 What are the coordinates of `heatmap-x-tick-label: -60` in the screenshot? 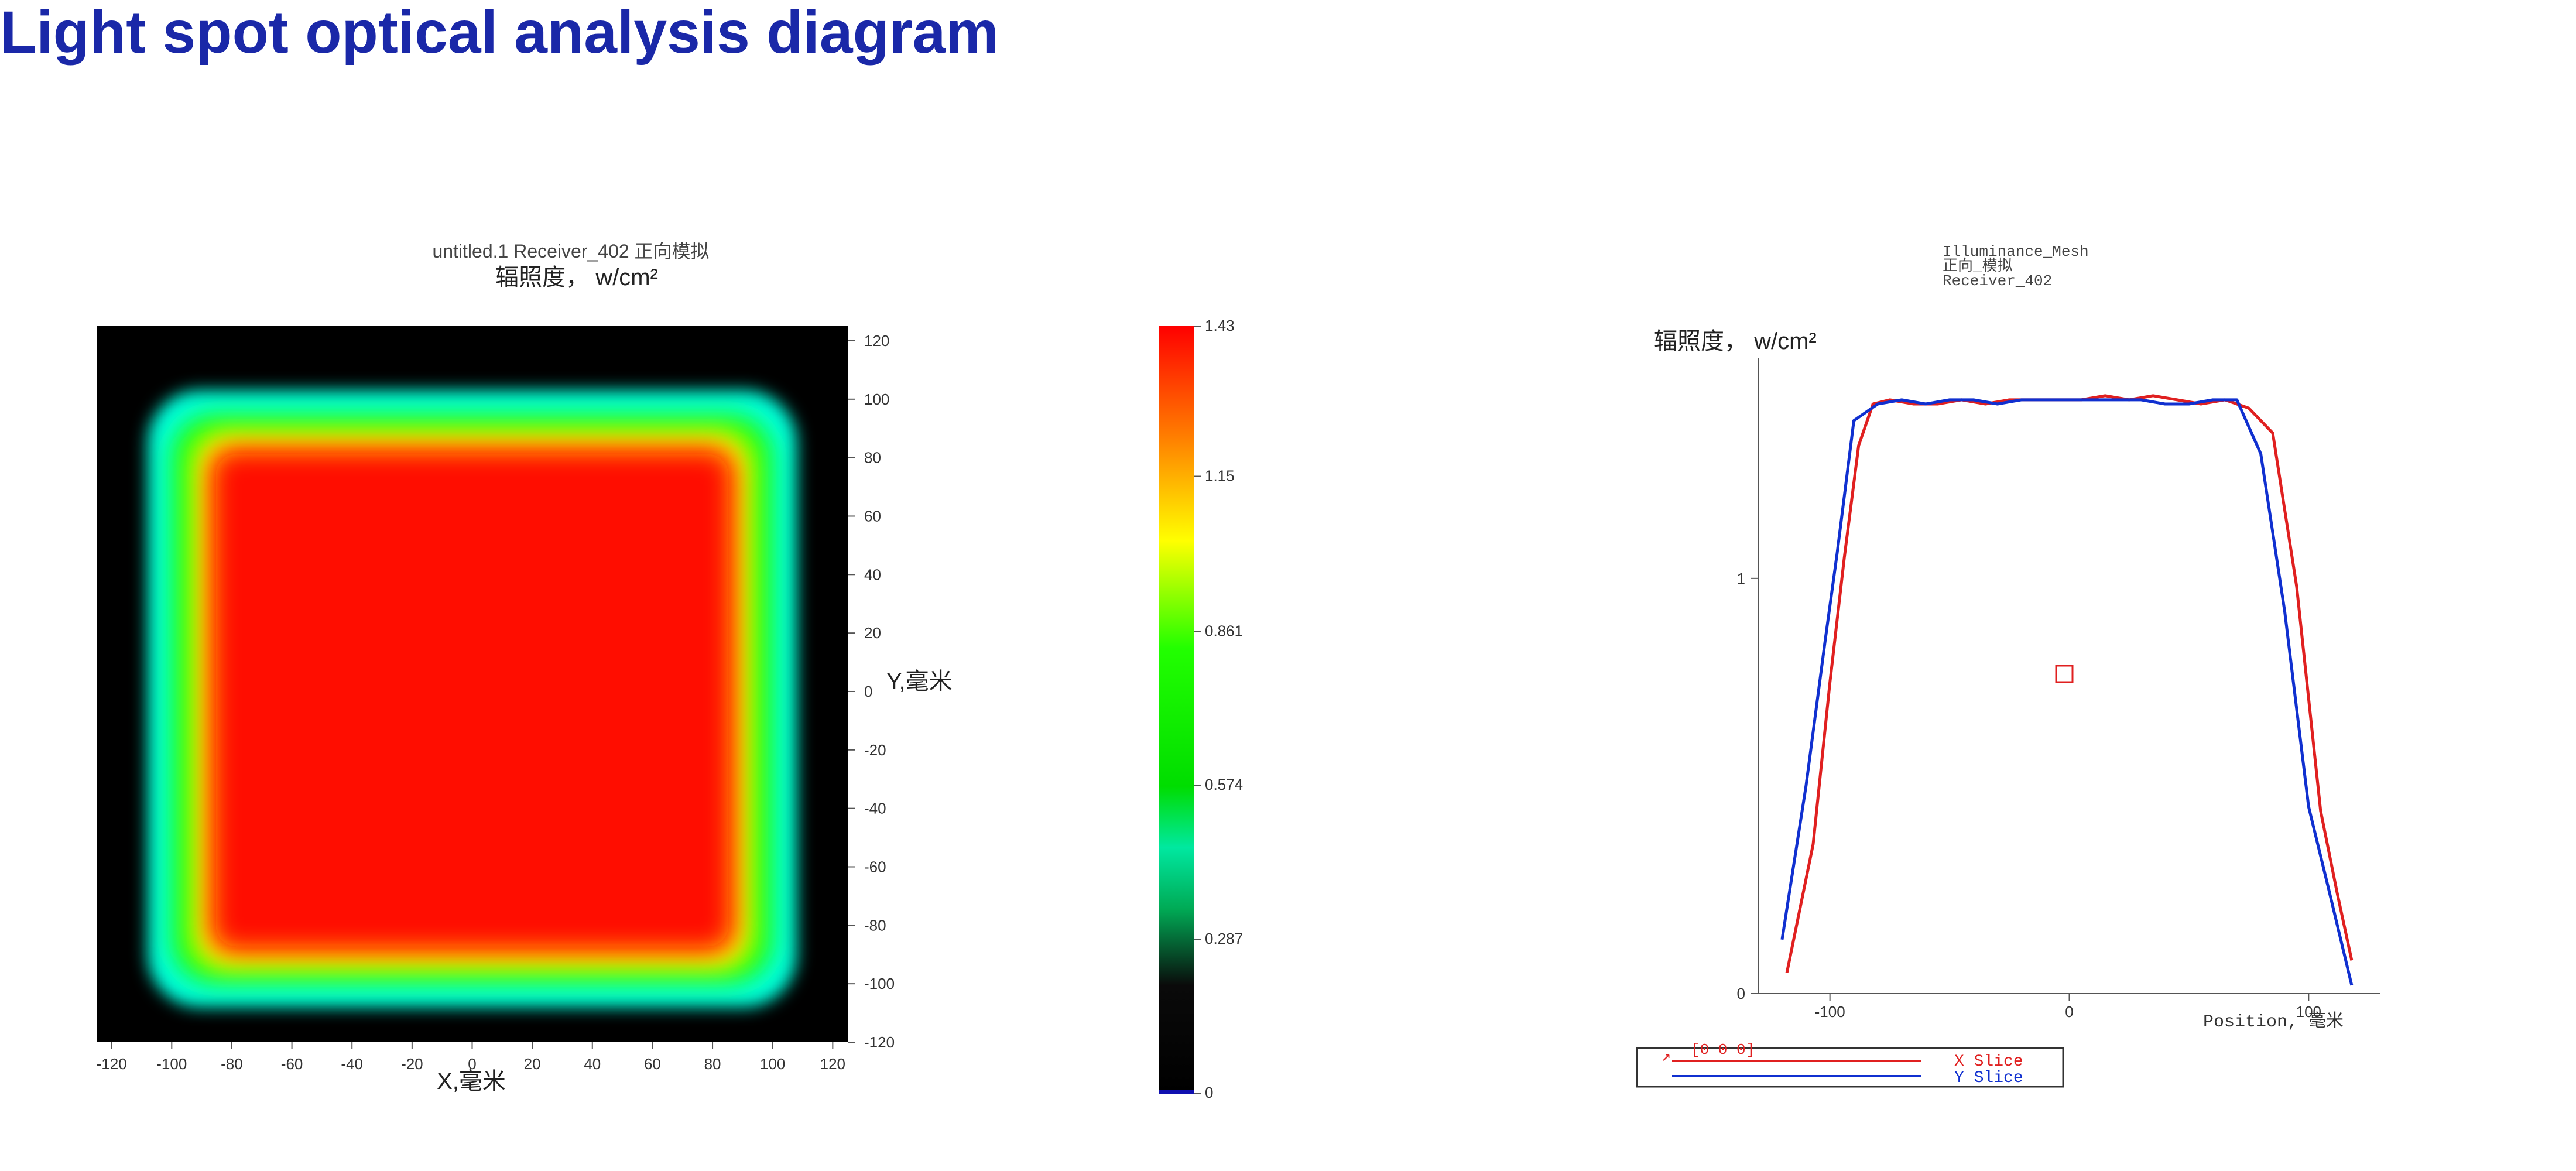 It's located at (292, 1064).